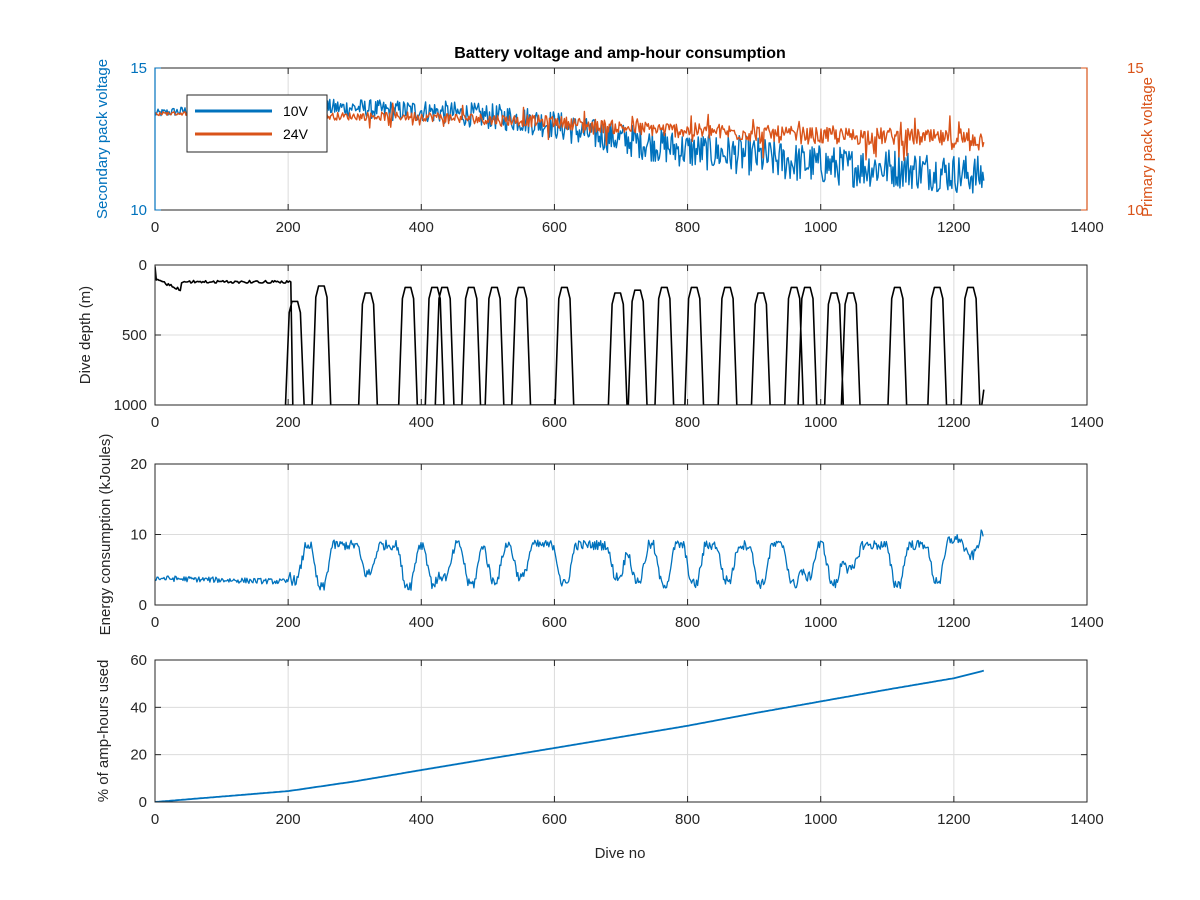  What do you see at coordinates (105, 535) in the screenshot?
I see `y-axis-label: Energy consumption (kJoules)` at bounding box center [105, 535].